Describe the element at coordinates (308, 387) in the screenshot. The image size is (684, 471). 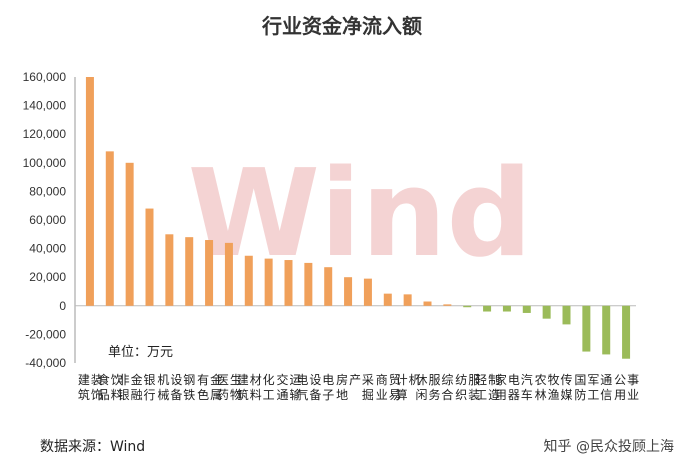
I see `x-tick-label: 电气设备` at that location.